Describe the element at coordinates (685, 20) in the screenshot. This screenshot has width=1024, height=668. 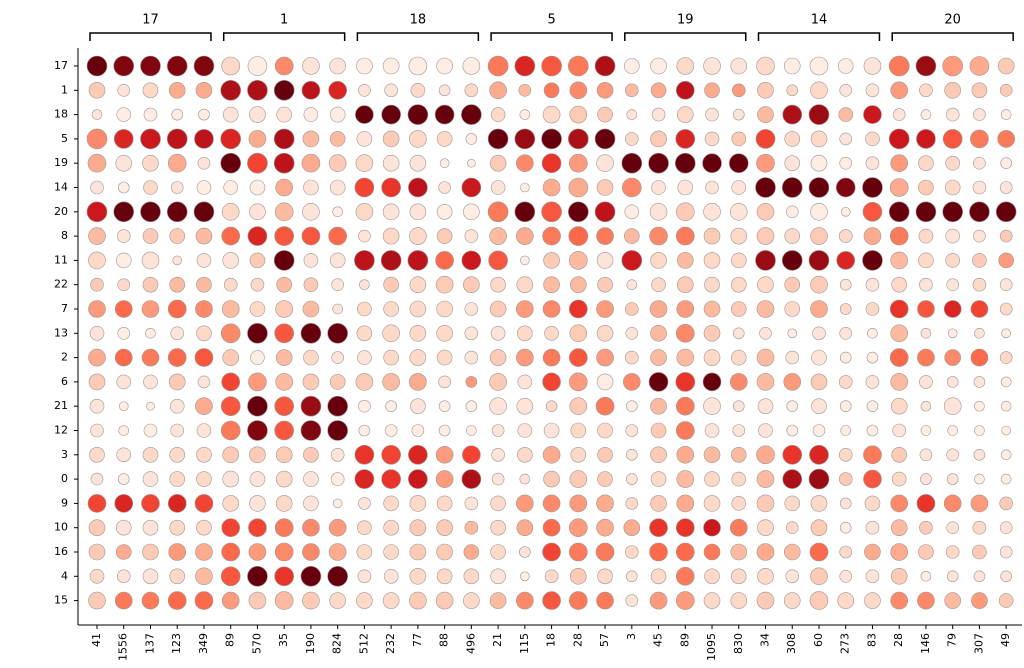
I see `group-label: 19` at that location.